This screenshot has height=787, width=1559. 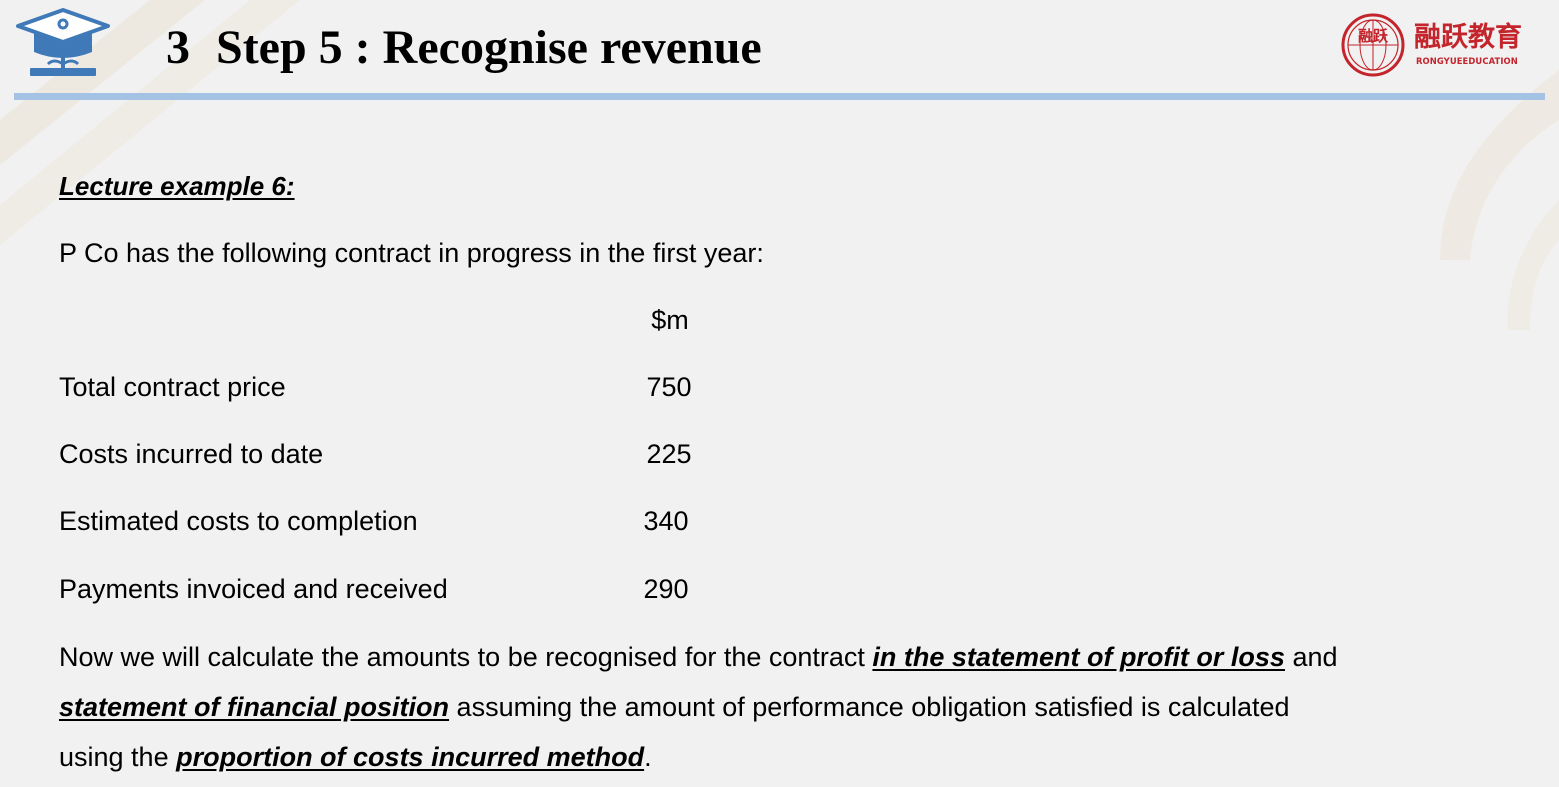 I want to click on emphasis-financial-position: statement of financial position, so click(x=254, y=707).